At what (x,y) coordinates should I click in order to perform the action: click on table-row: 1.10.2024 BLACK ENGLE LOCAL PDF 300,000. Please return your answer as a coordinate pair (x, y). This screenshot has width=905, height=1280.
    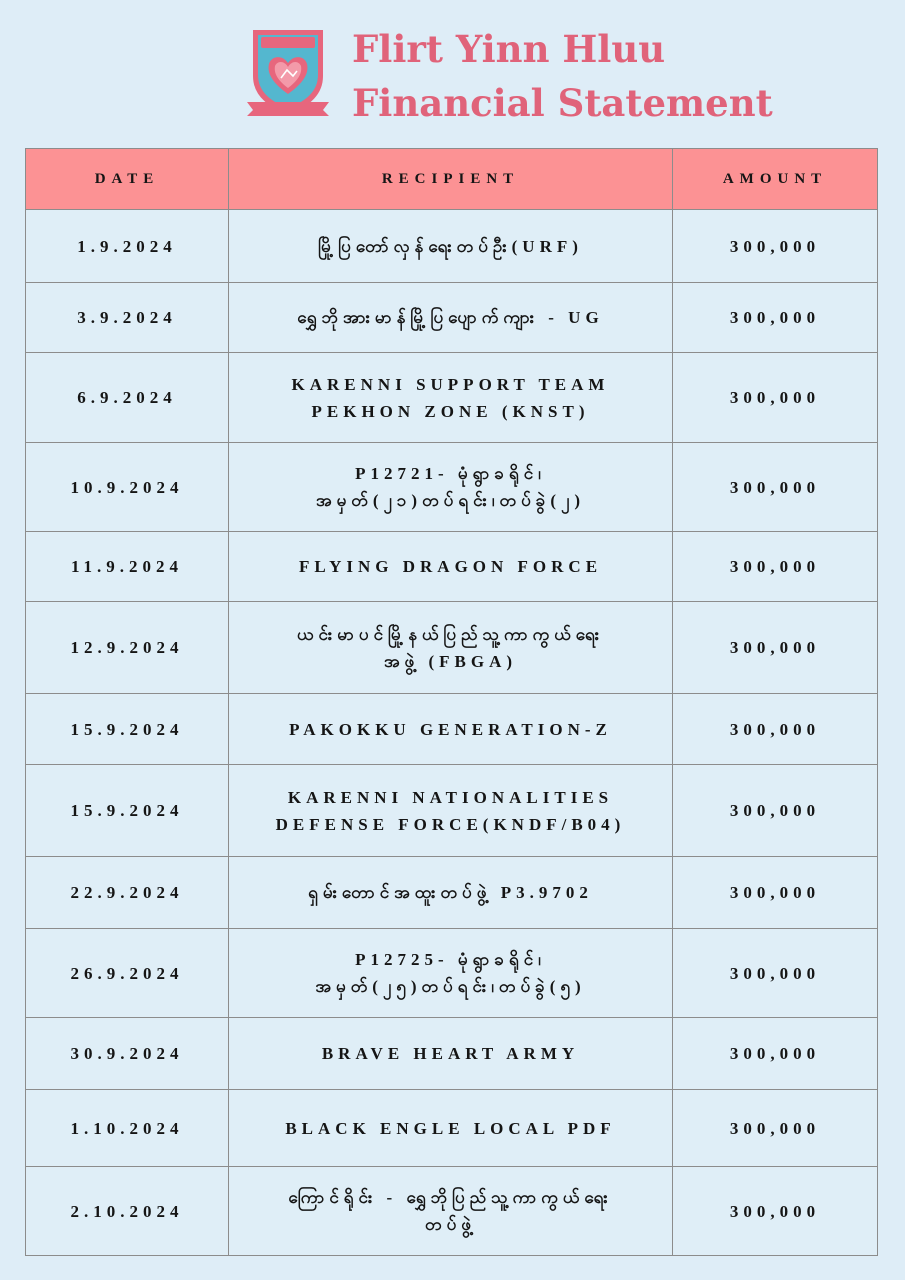
    Looking at the image, I should click on (451, 1128).